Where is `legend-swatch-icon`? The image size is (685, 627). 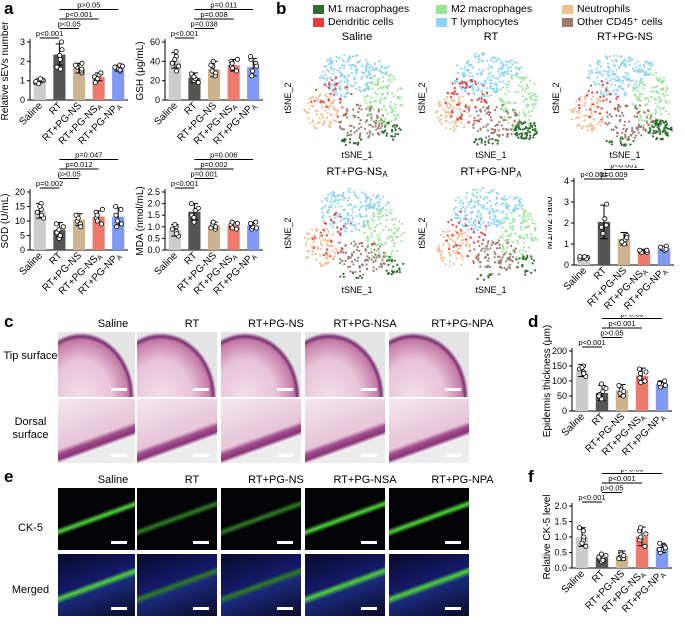
legend-swatch-icon is located at coordinates (441, 22).